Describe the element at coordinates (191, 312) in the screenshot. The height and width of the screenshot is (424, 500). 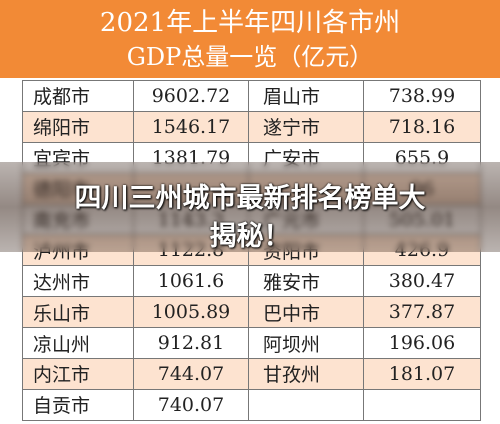
I see `gdp-value-cell: 1005.89` at that location.